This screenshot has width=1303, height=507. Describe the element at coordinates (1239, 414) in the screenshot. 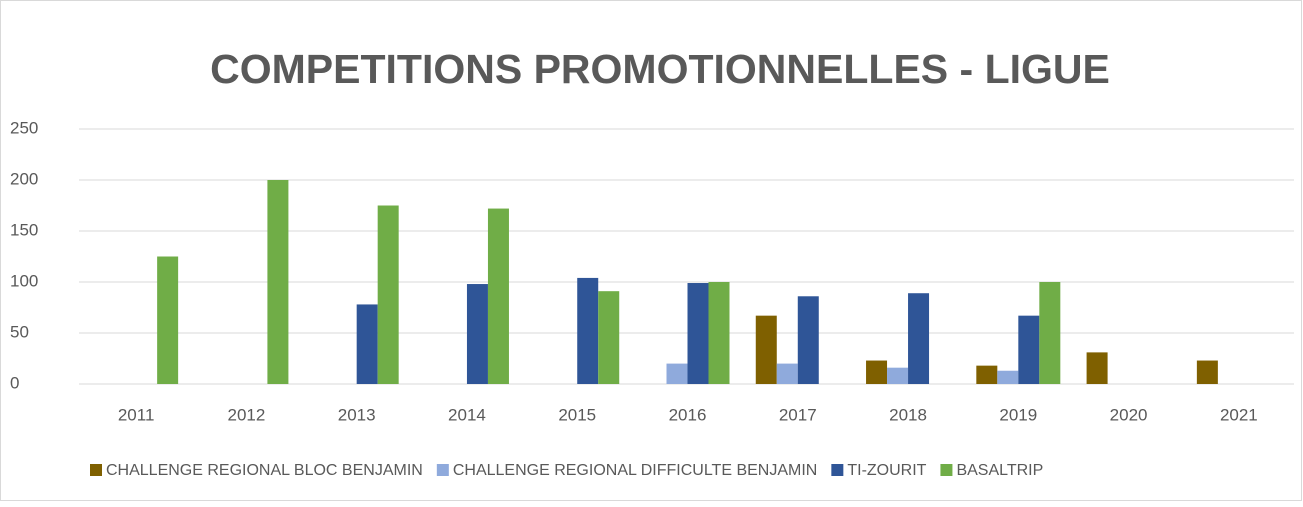

I see `x-tick-label: 2021` at that location.